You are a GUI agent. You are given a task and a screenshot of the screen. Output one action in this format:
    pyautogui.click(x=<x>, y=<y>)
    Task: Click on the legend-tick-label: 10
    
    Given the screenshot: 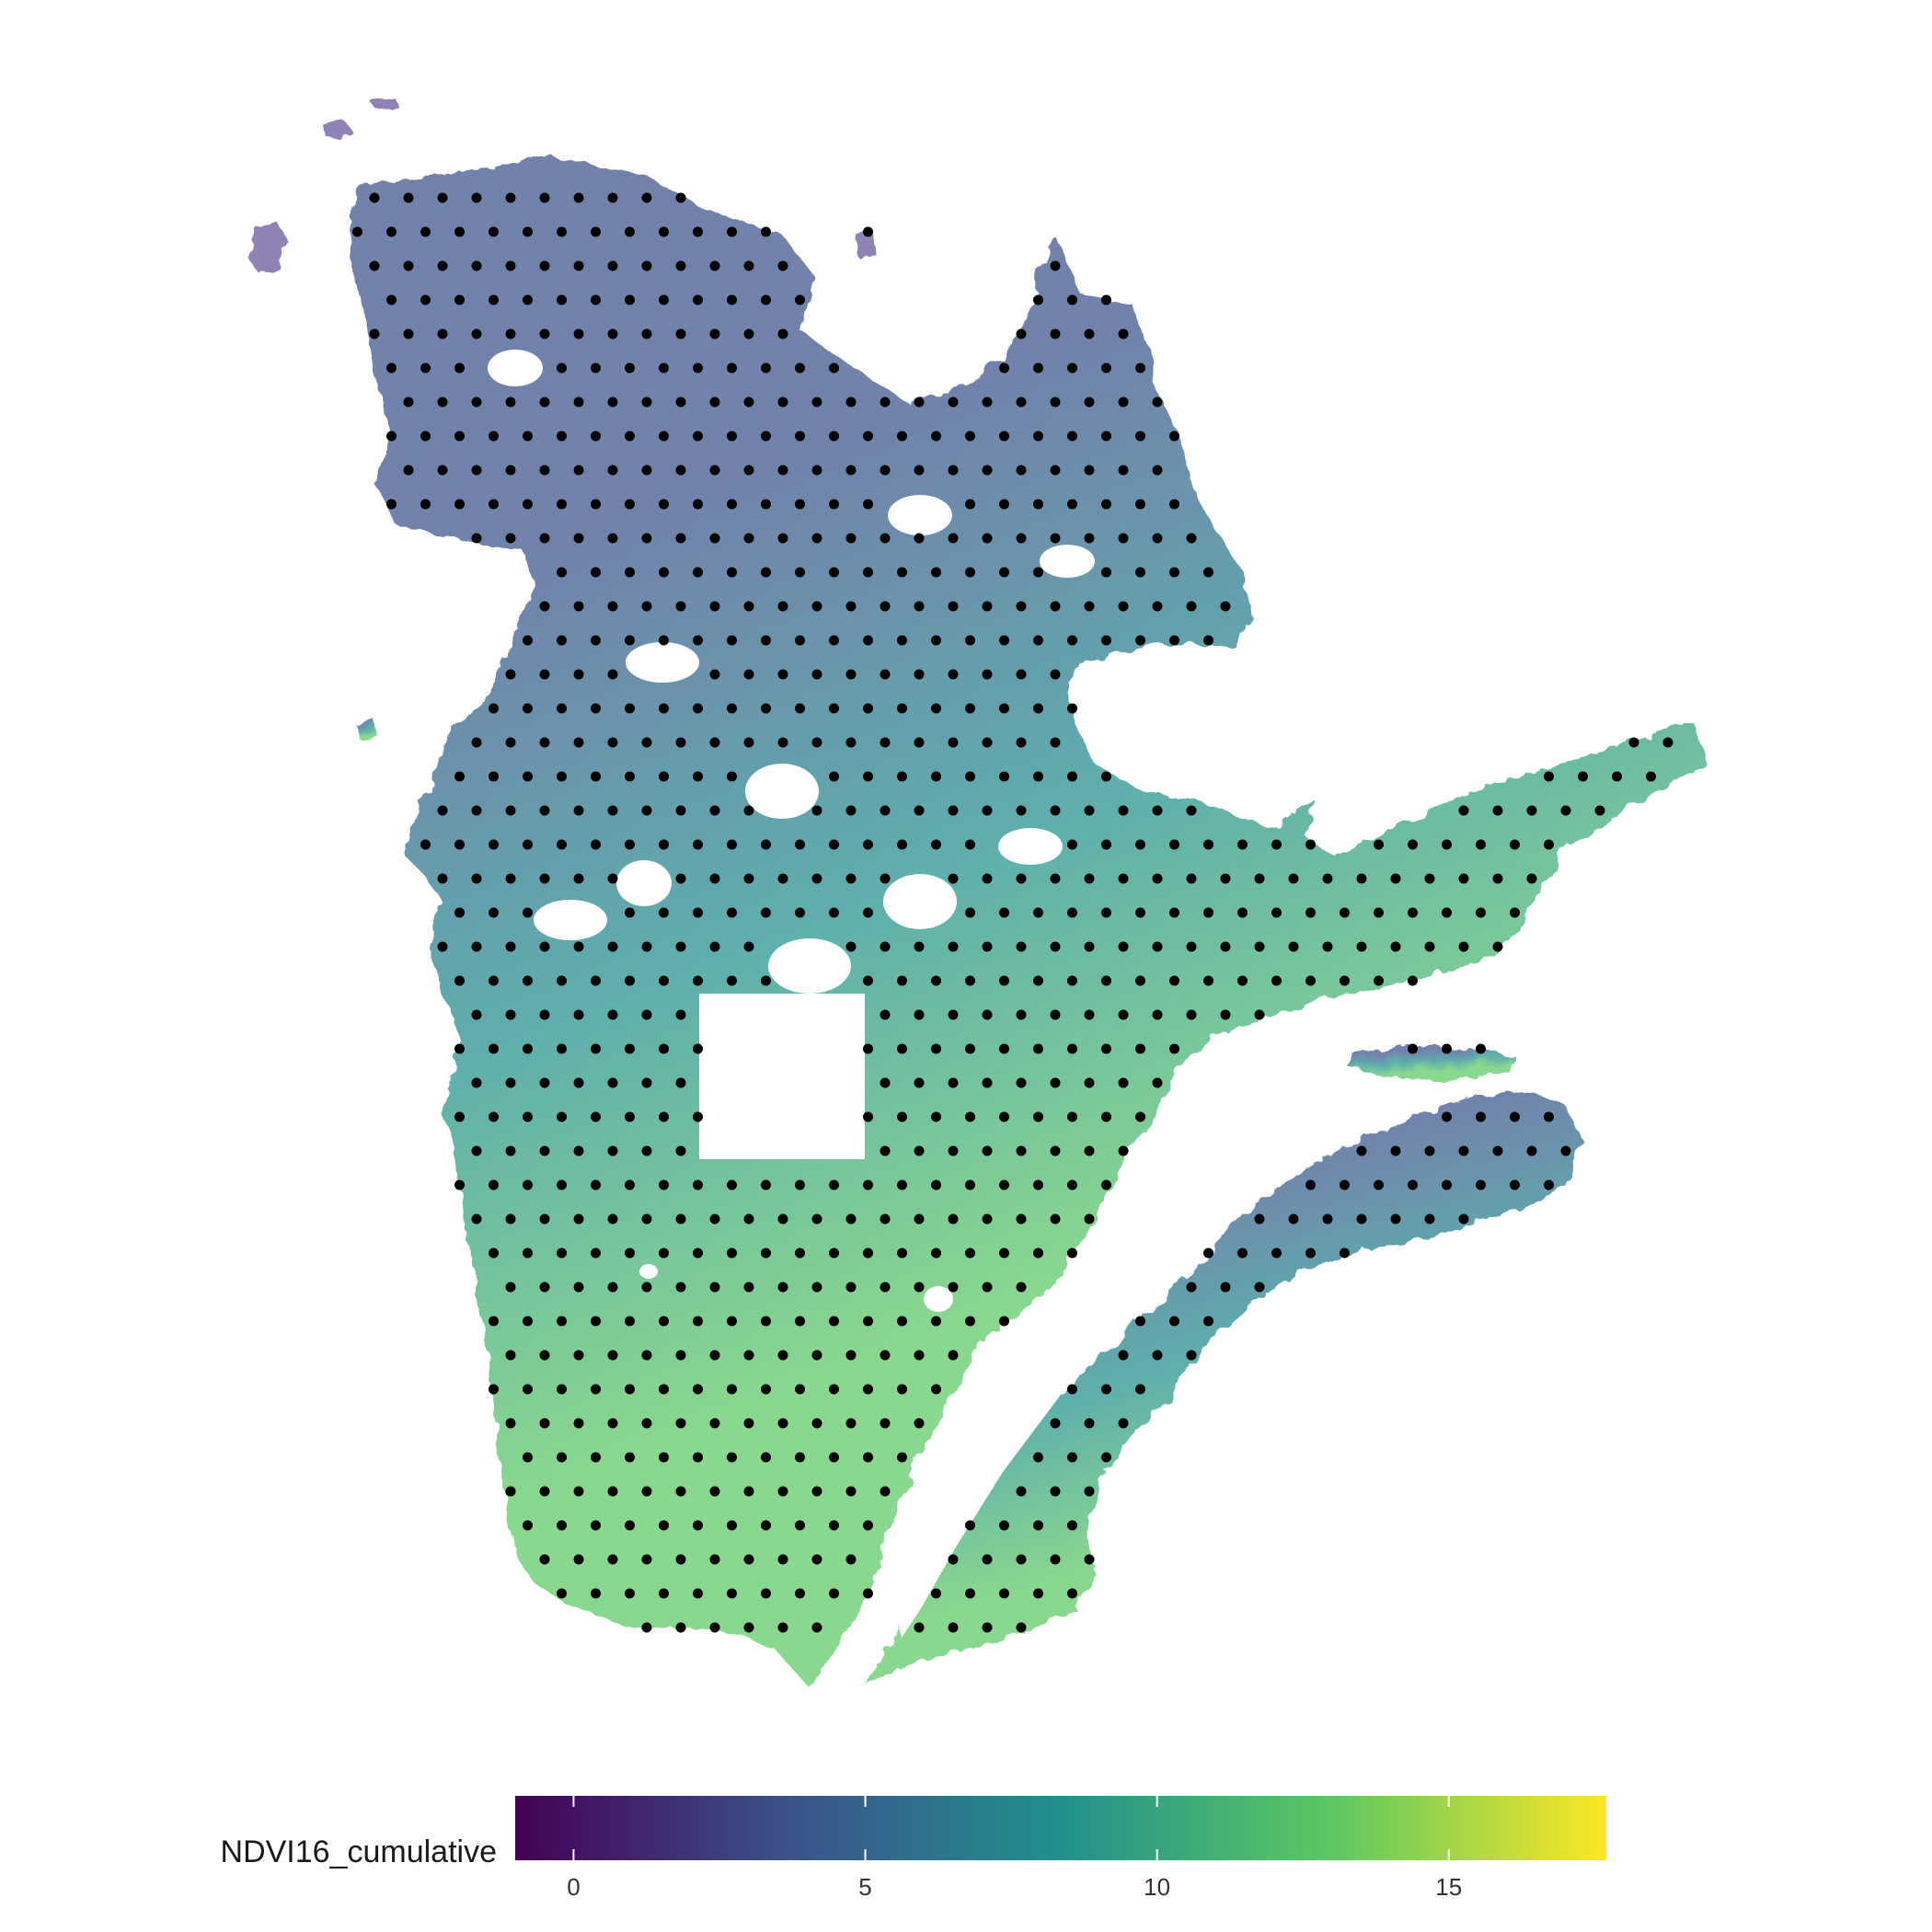 What is the action you would take?
    pyautogui.click(x=1157, y=1887)
    